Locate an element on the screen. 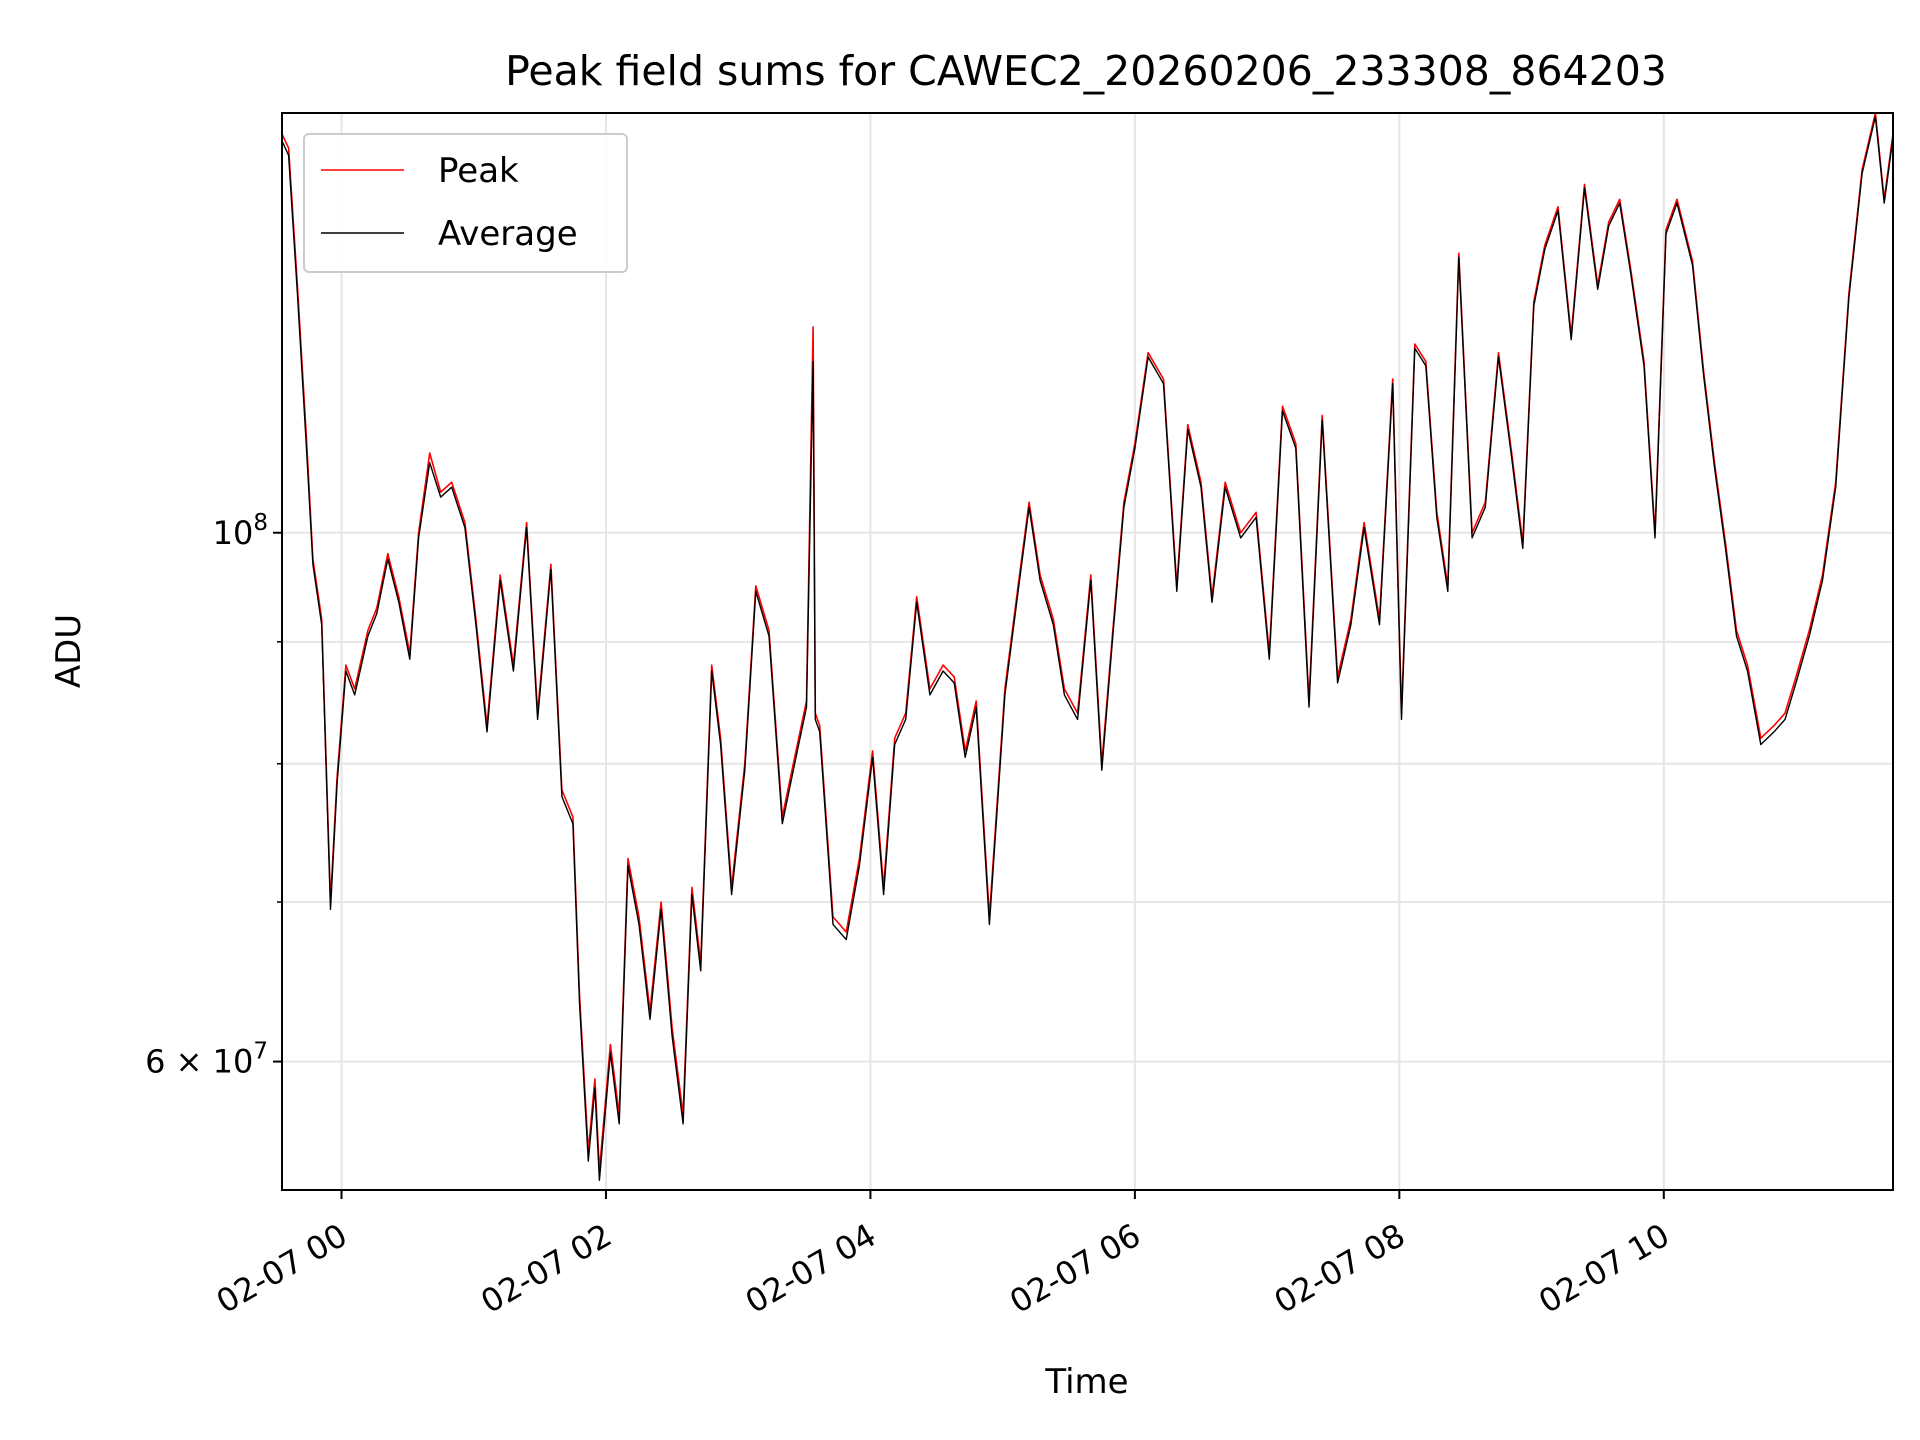  legend-box is located at coordinates (465, 203).